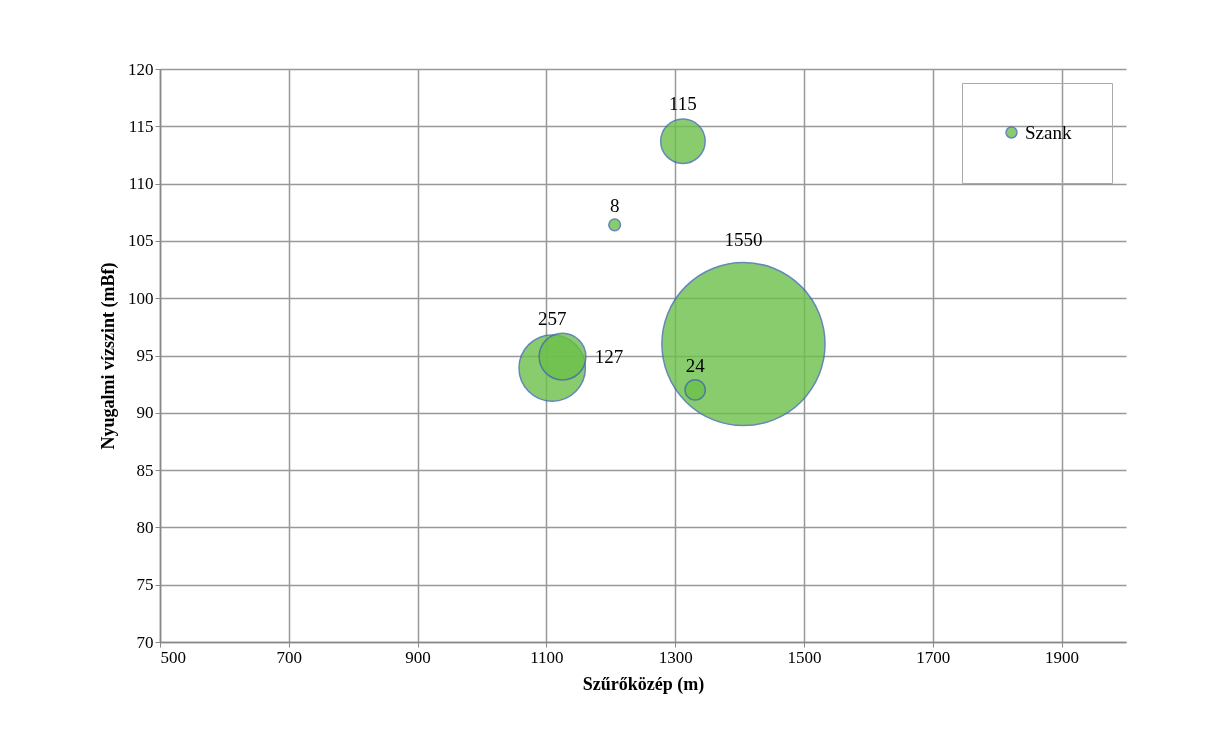 This screenshot has height=743, width=1215. Describe the element at coordinates (933, 657) in the screenshot. I see `x-tick-label: 1700` at that location.